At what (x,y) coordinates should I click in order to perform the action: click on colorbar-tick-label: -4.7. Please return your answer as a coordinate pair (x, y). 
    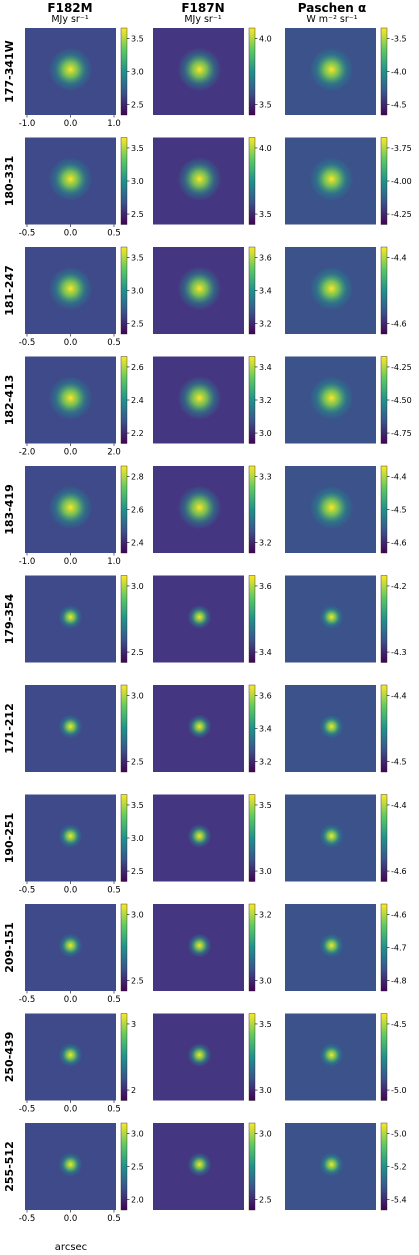
    Looking at the image, I should click on (399, 948).